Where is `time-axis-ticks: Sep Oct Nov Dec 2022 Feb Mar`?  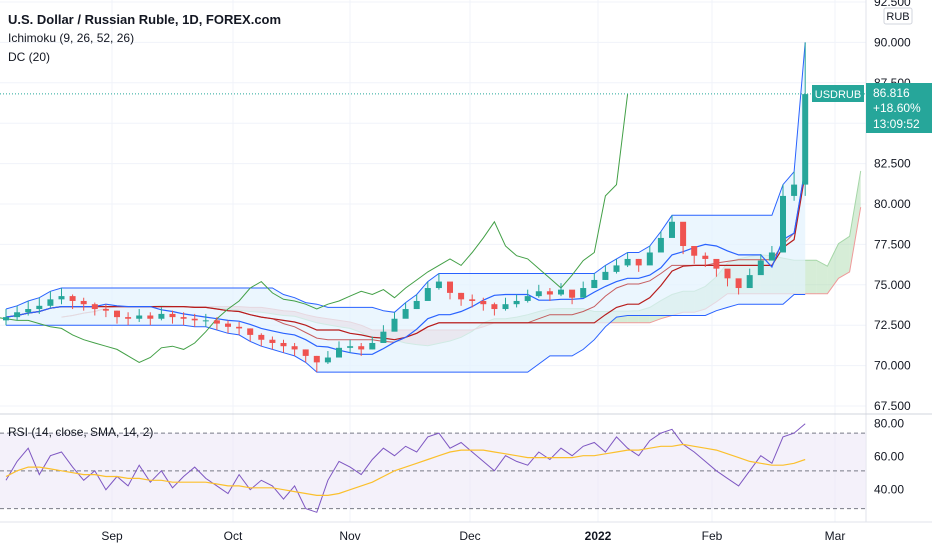
time-axis-ticks: Sep Oct Nov Dec 2022 Feb Mar is located at coordinates (473, 536).